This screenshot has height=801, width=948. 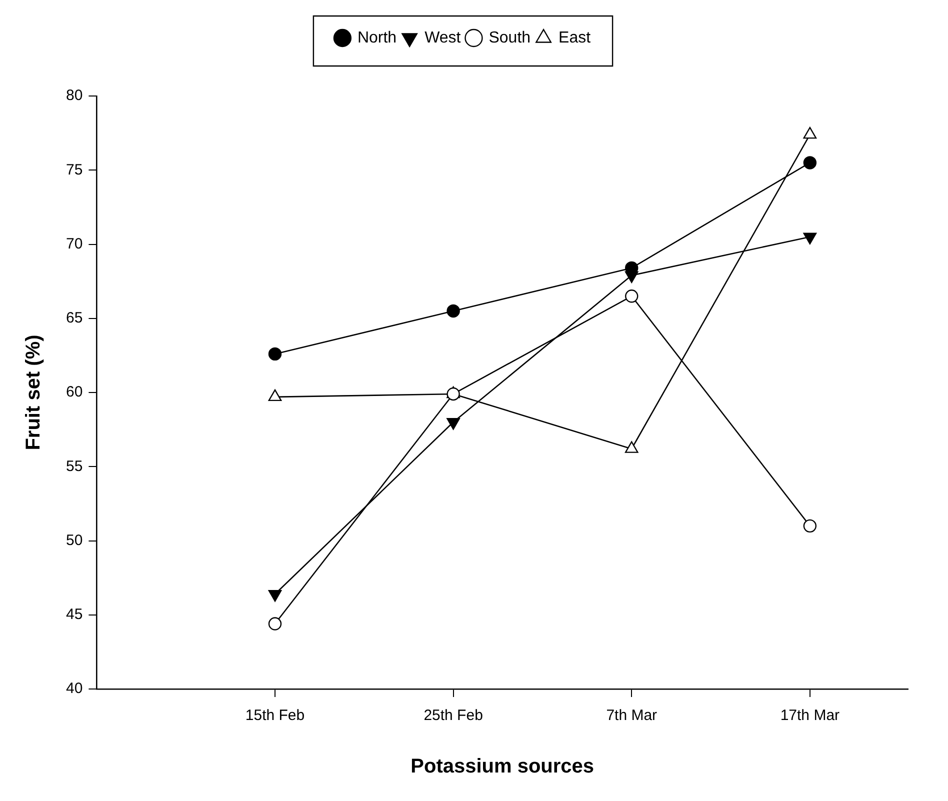 What do you see at coordinates (453, 715) in the screenshot?
I see `x-tick-label: 25th Feb` at bounding box center [453, 715].